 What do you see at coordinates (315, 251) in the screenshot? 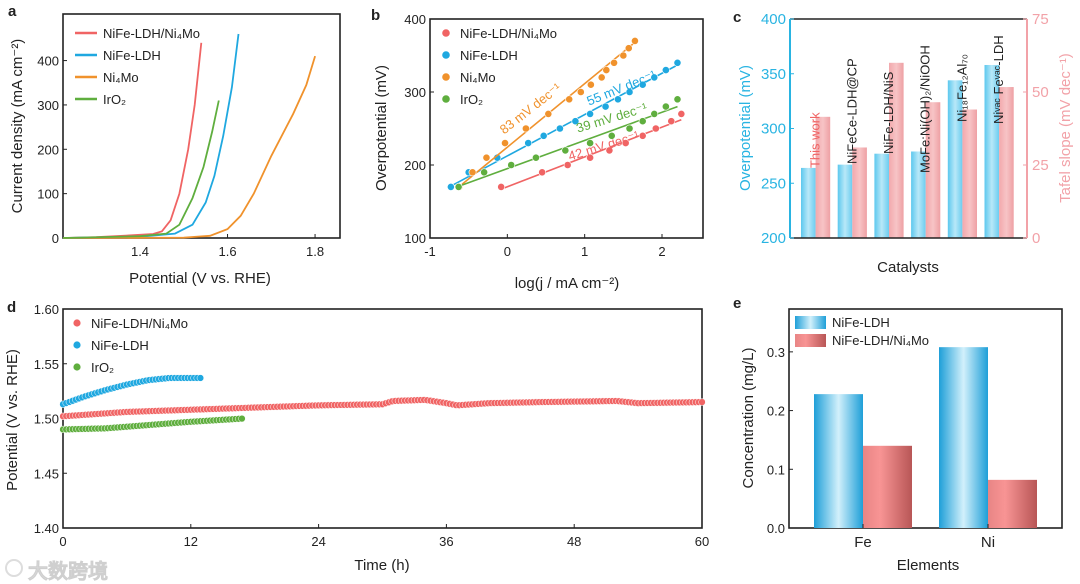
I see `x-tick-label: 1.8` at bounding box center [315, 251].